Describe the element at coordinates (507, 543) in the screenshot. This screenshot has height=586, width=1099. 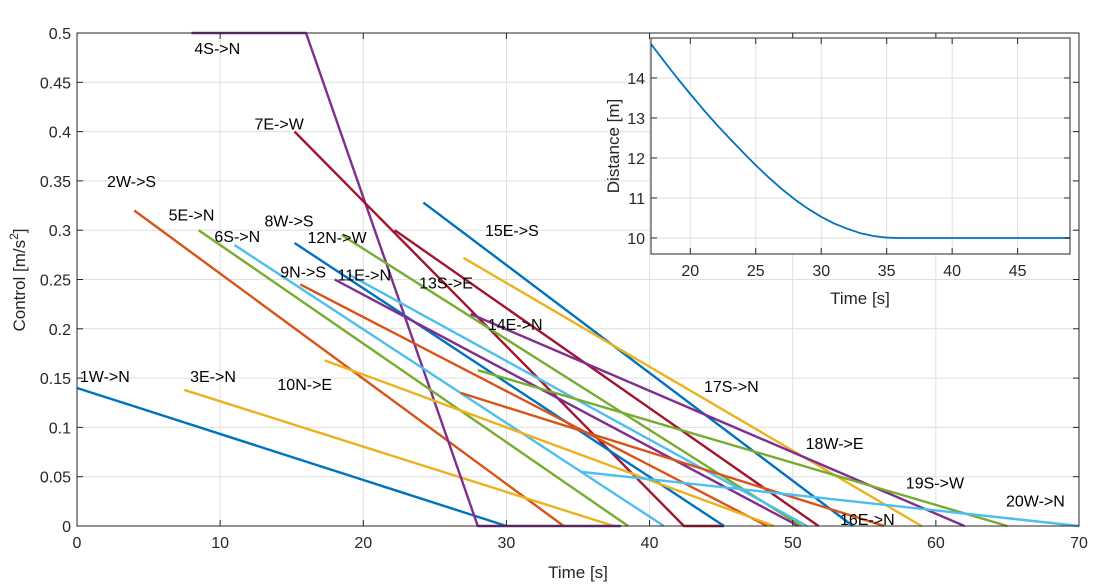
I see `main-x-tick-label: 30` at that location.